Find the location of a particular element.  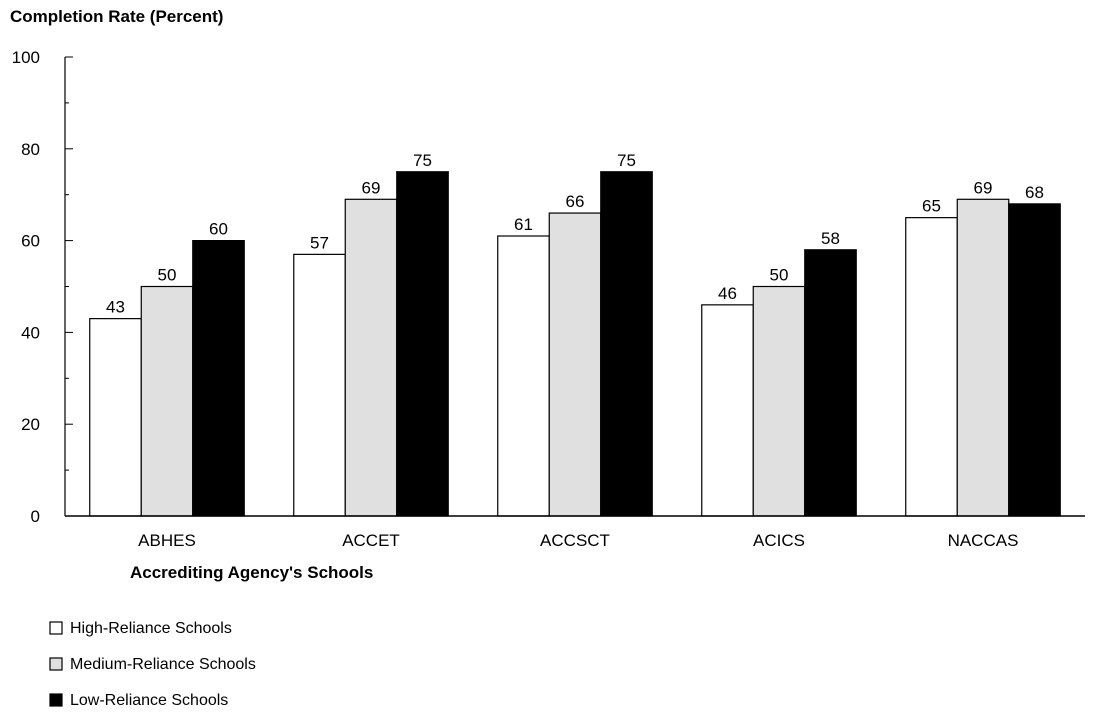

bar-accet-low is located at coordinates (422, 344).